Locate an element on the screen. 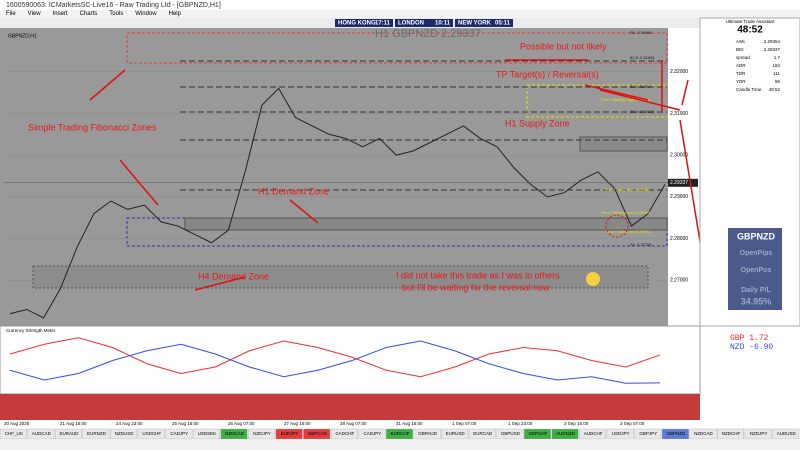 The height and width of the screenshot is (450, 800). status-bar is located at coordinates (400, 445).